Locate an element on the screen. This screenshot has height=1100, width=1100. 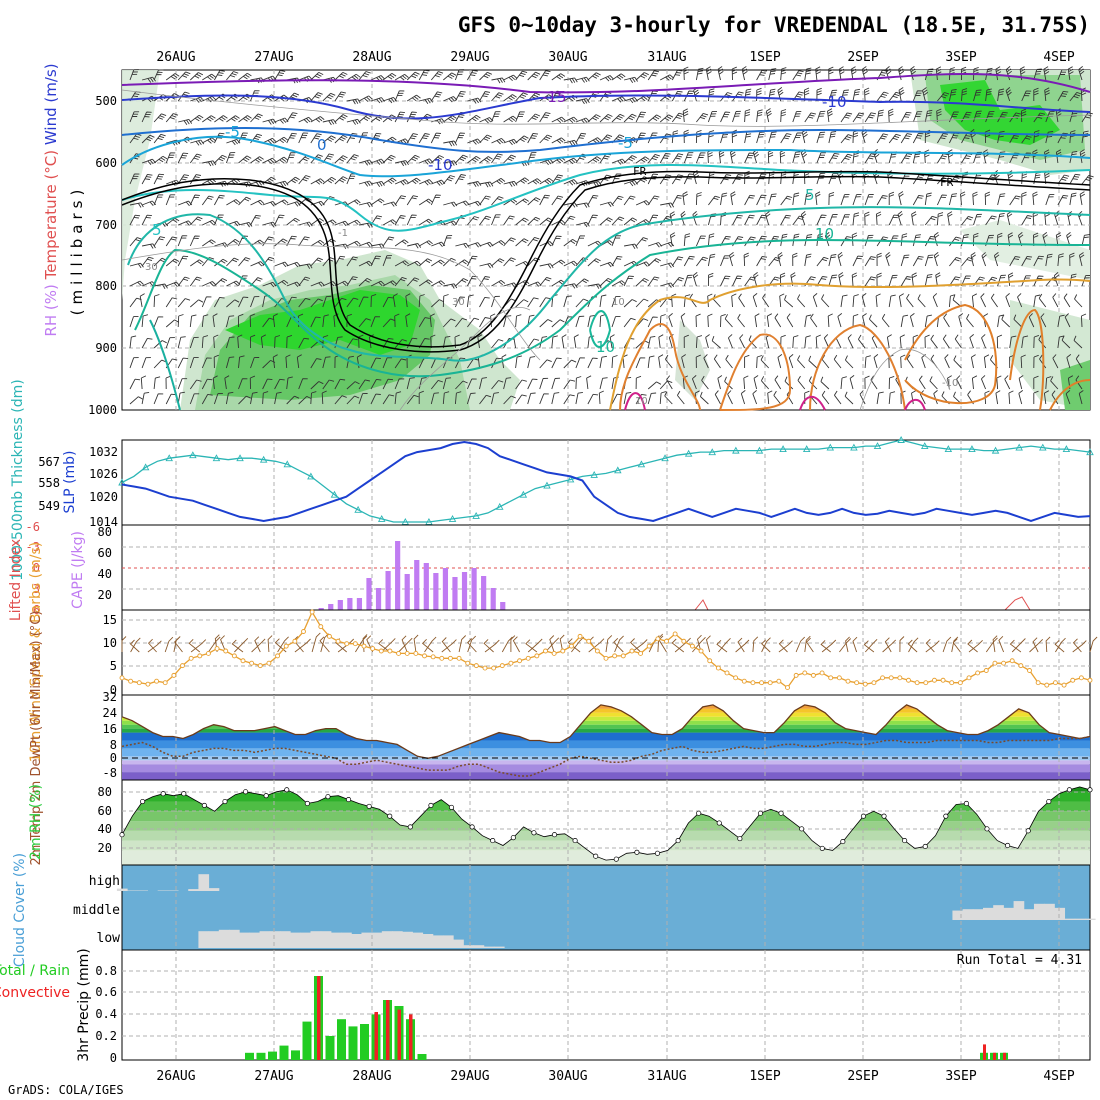
y-tick-label: 0 is located at coordinates (36, 568).